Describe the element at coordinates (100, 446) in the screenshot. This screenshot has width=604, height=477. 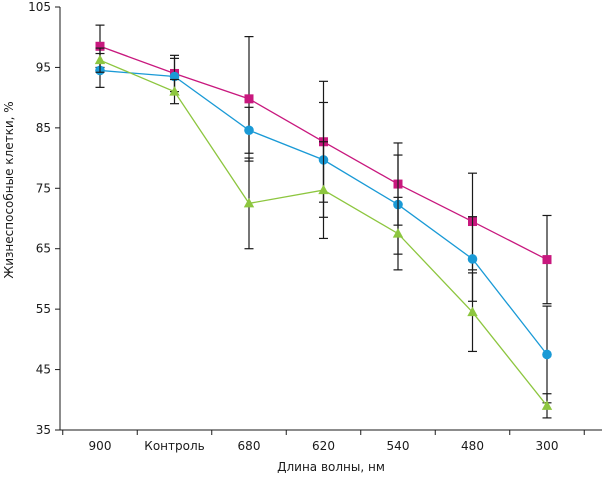
I see `x-tick-label: 900` at that location.